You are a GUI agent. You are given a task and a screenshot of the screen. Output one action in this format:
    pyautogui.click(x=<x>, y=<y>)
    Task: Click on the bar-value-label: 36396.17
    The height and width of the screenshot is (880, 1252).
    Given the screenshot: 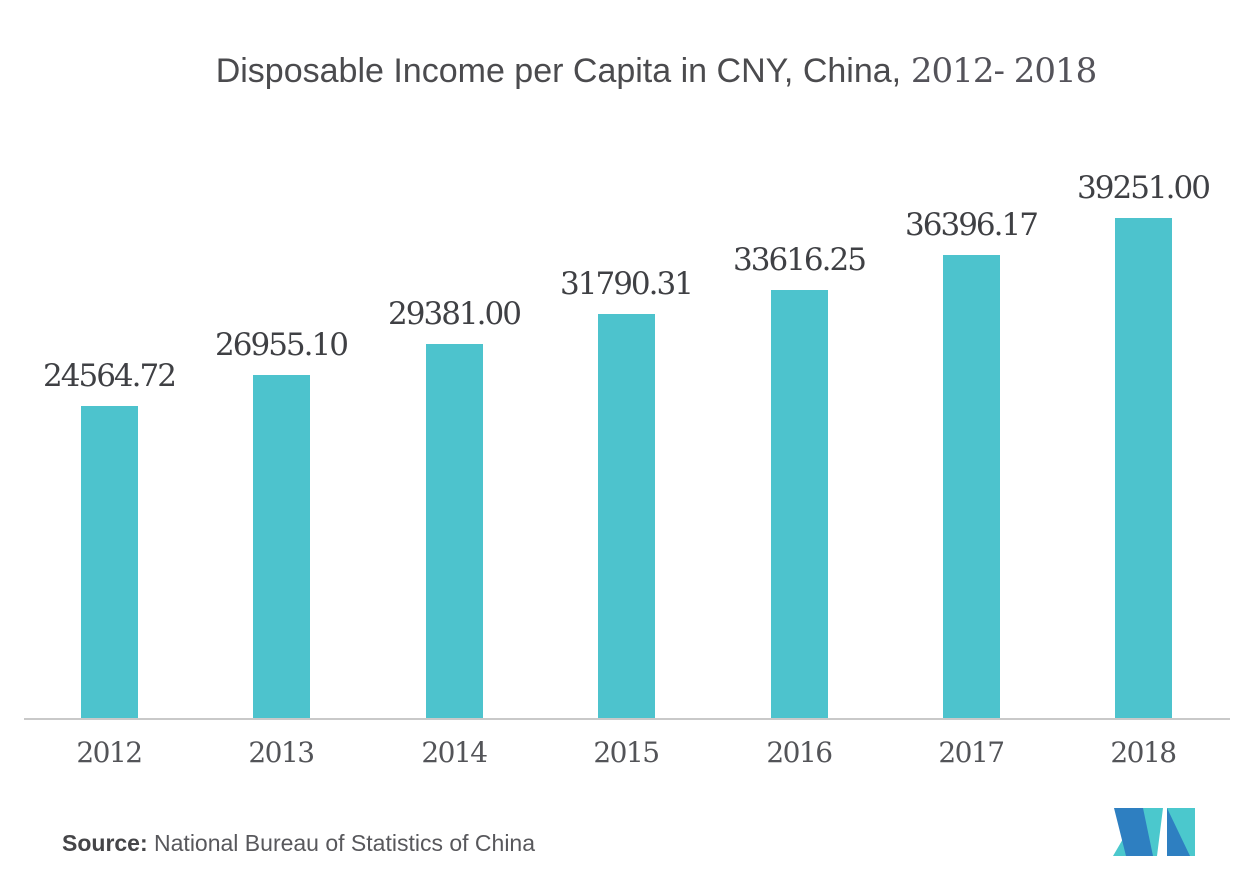 What is the action you would take?
    pyautogui.click(x=972, y=225)
    